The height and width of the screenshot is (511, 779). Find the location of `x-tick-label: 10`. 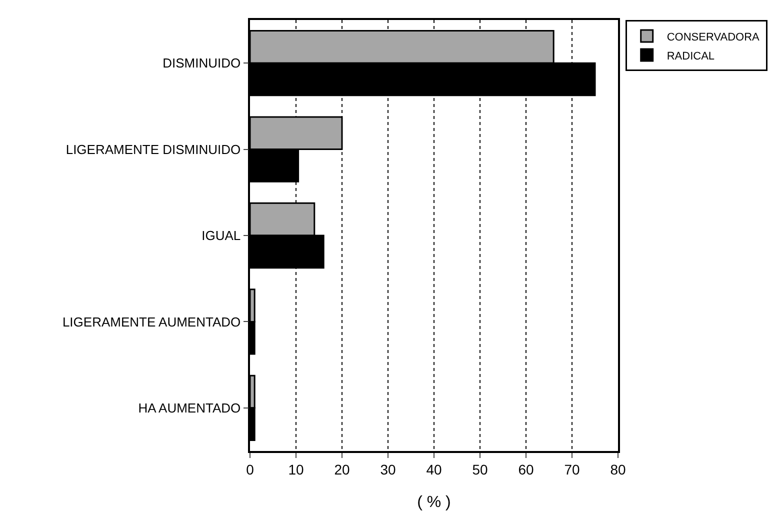

x-tick-label: 10 is located at coordinates (296, 470).